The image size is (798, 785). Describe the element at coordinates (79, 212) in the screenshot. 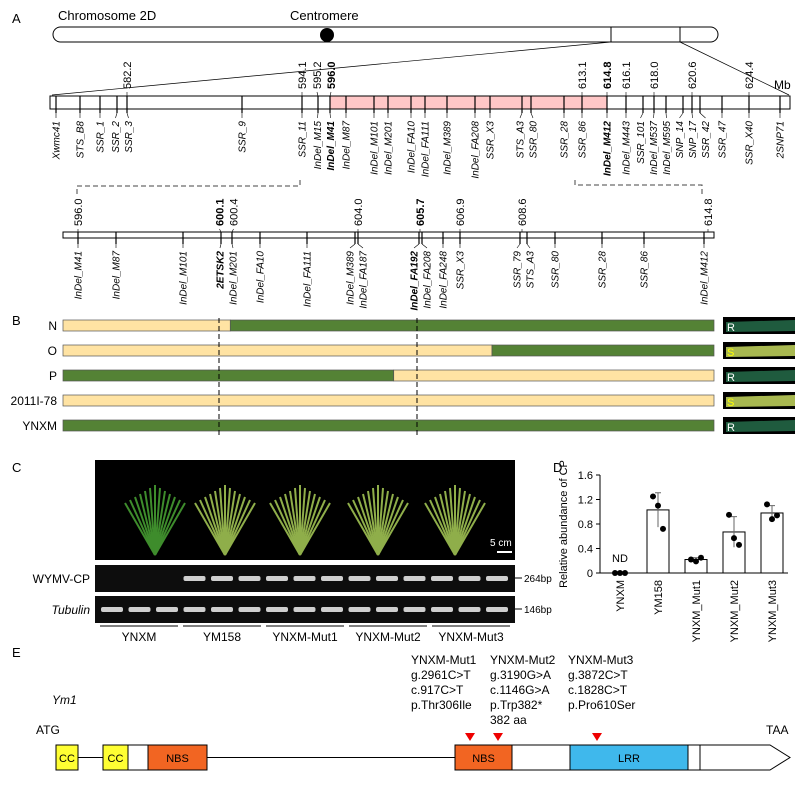

I see `fine-position-label: 596.0` at that location.